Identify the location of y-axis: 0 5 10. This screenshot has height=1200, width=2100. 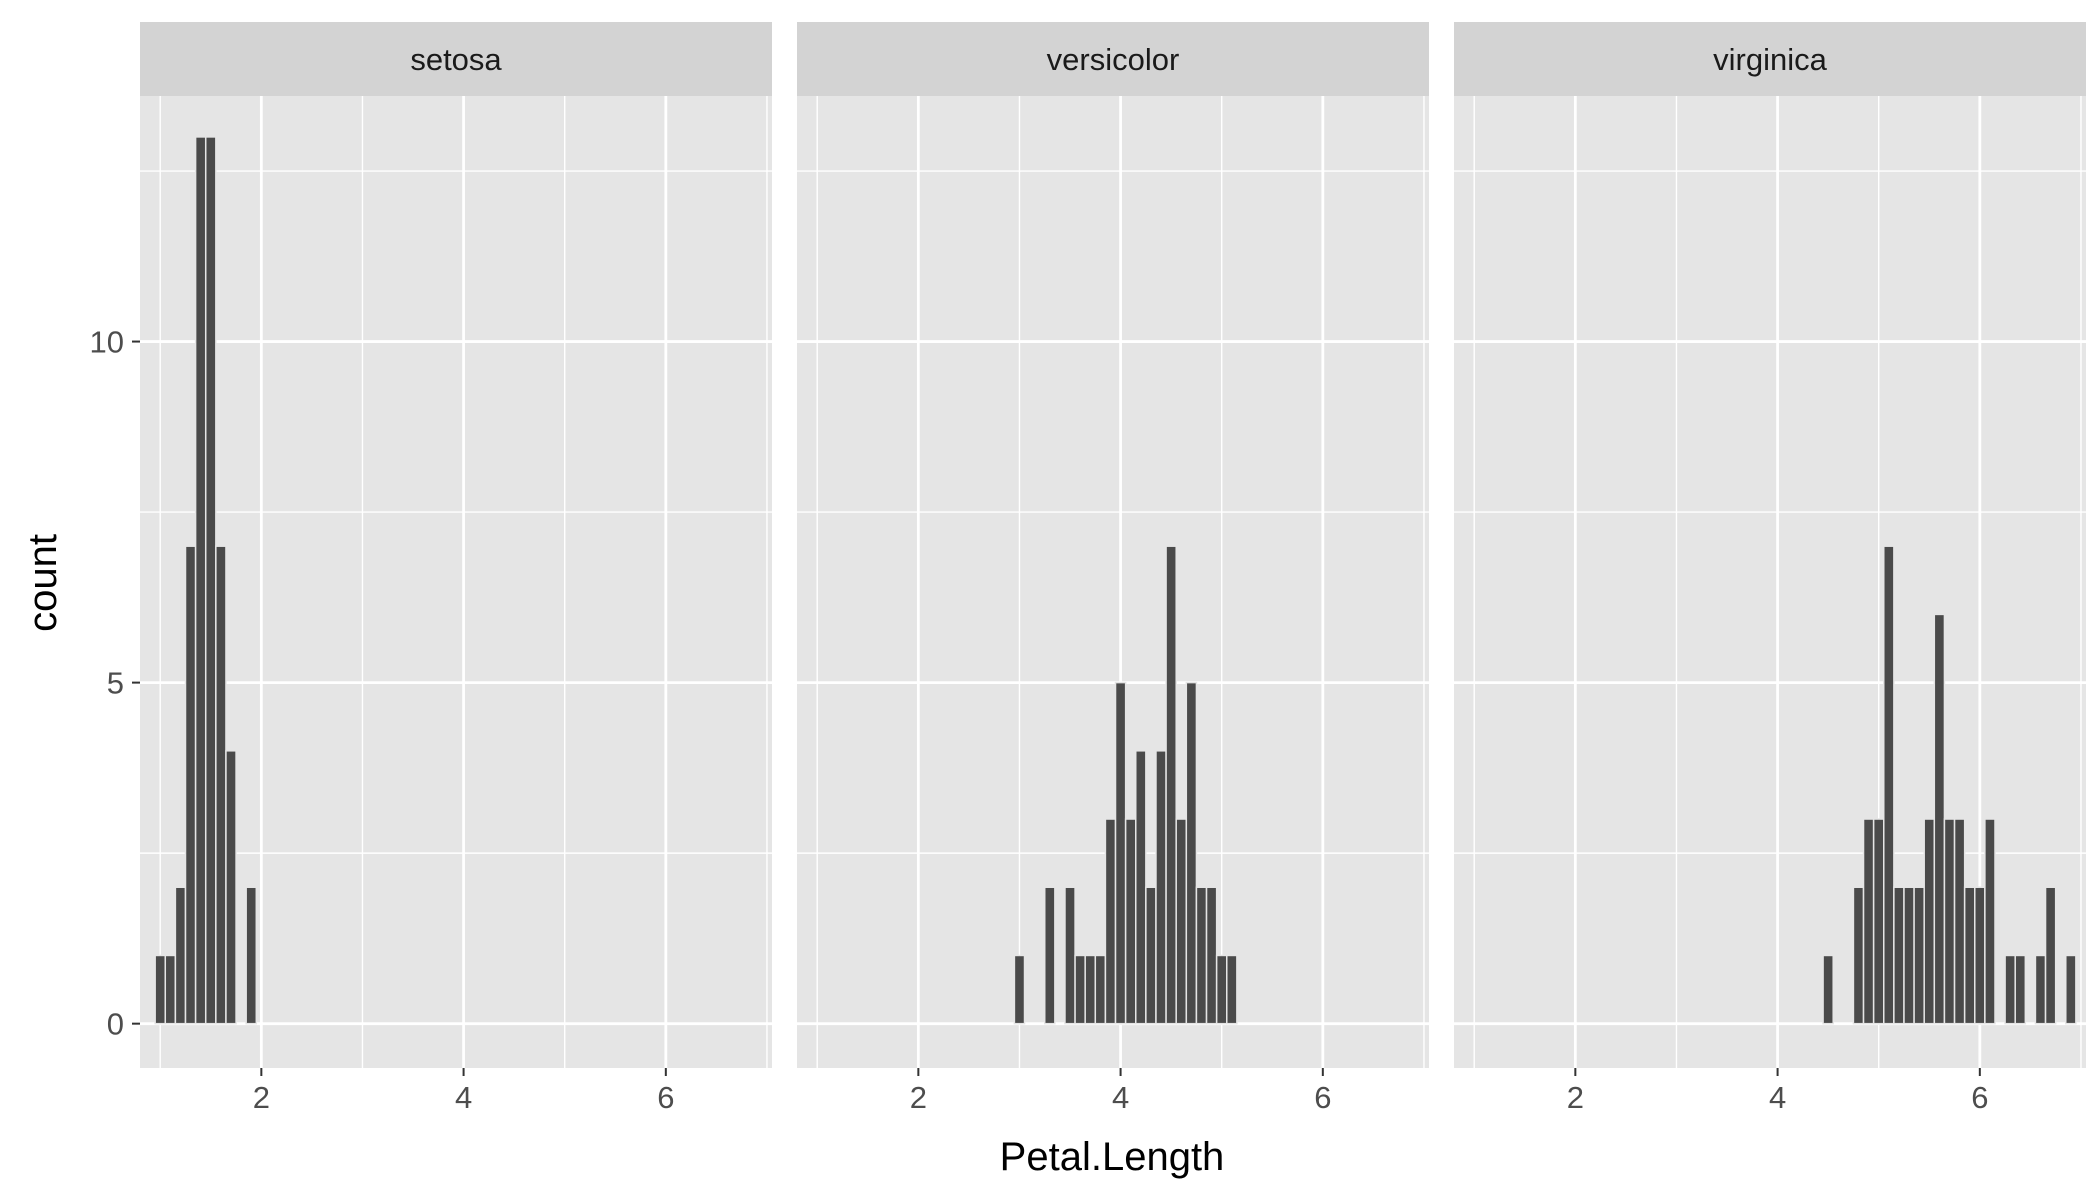
(115, 683).